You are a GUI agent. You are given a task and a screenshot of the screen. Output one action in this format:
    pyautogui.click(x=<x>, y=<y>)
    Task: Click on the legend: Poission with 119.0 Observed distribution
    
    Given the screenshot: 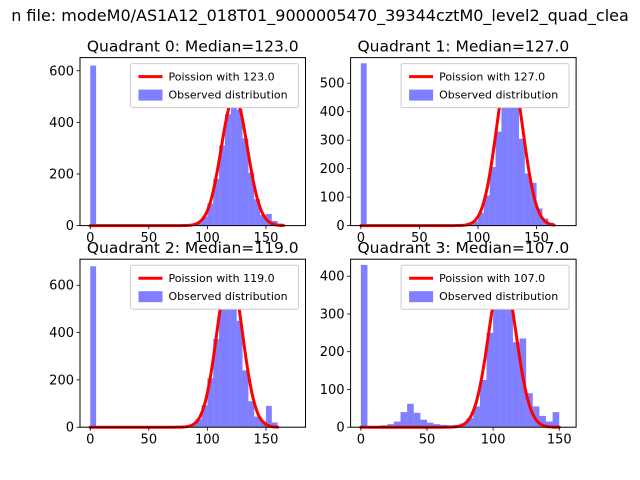 What is the action you would take?
    pyautogui.click(x=214, y=287)
    